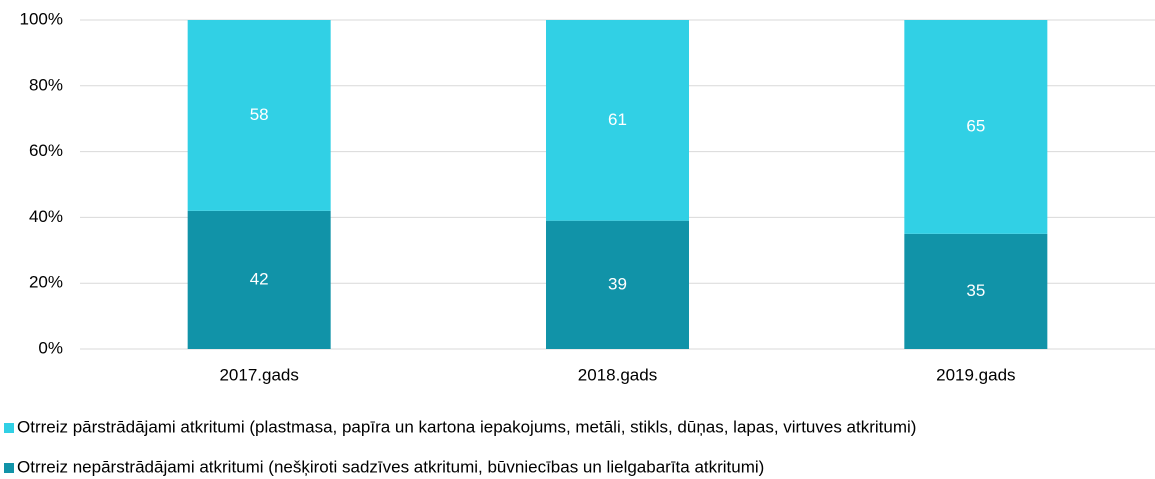 The image size is (1155, 479). I want to click on x-tick-label: 2017.gads, so click(258, 374).